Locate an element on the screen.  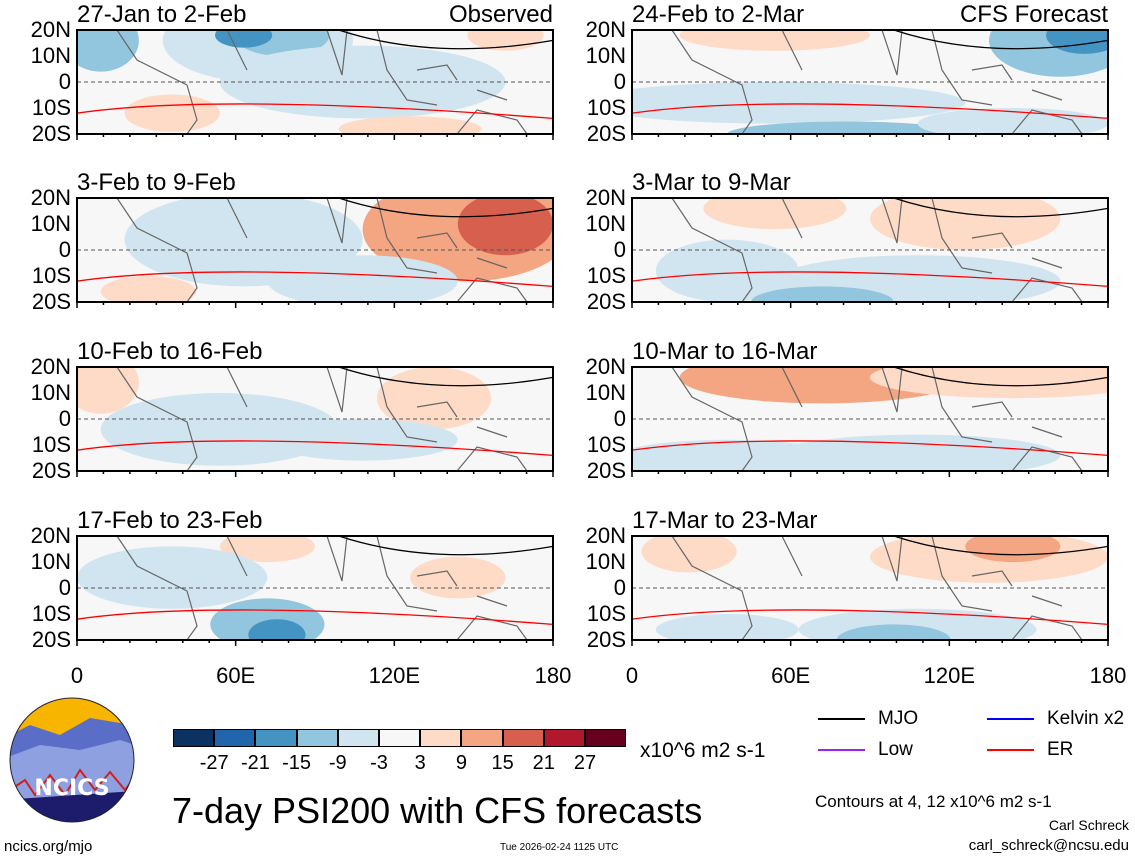
colorbar-label: 27 is located at coordinates (585, 763).